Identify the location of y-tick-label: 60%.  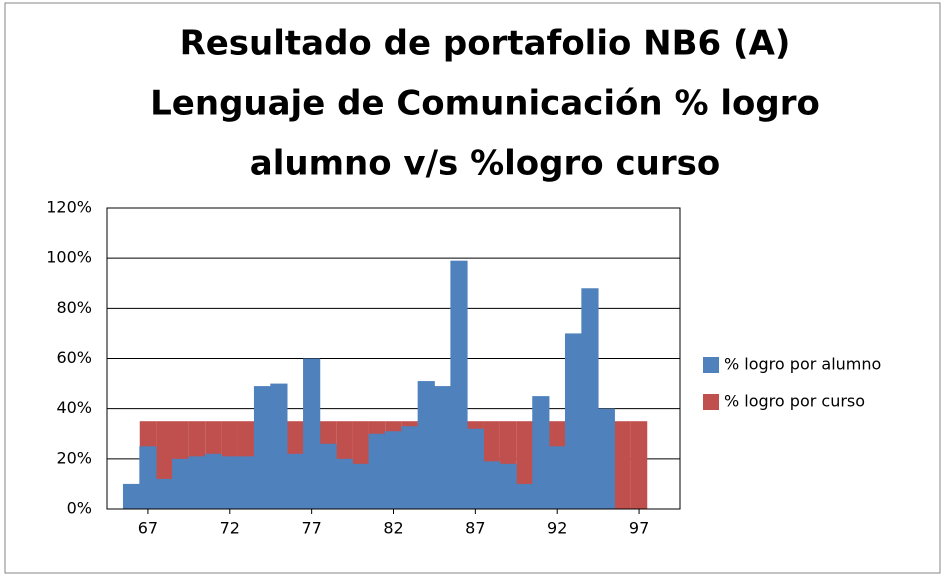
(74, 357).